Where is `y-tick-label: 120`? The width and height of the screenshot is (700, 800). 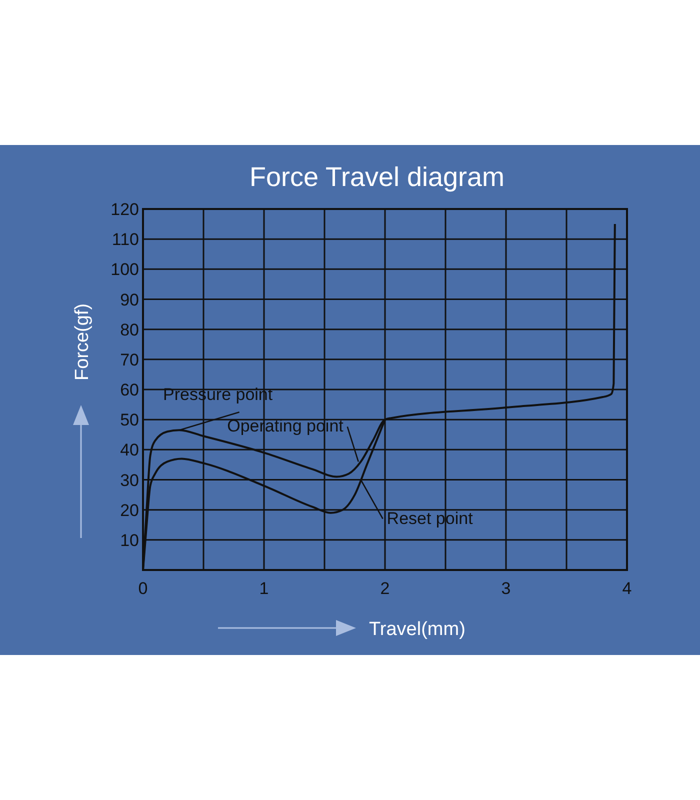 y-tick-label: 120 is located at coordinates (124, 209).